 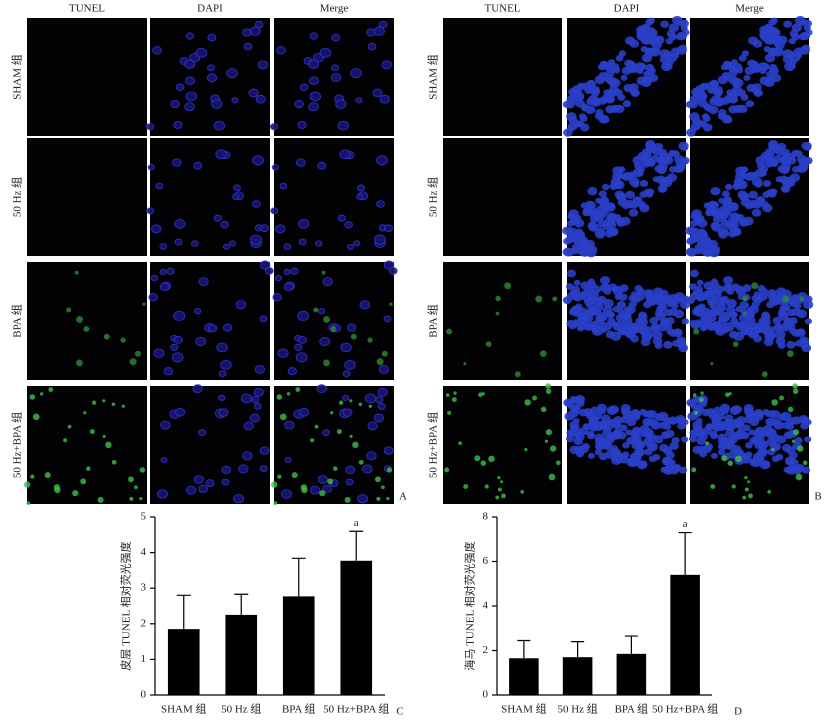 What do you see at coordinates (299, 709) in the screenshot?
I see `x-tick-label: BPA 组` at bounding box center [299, 709].